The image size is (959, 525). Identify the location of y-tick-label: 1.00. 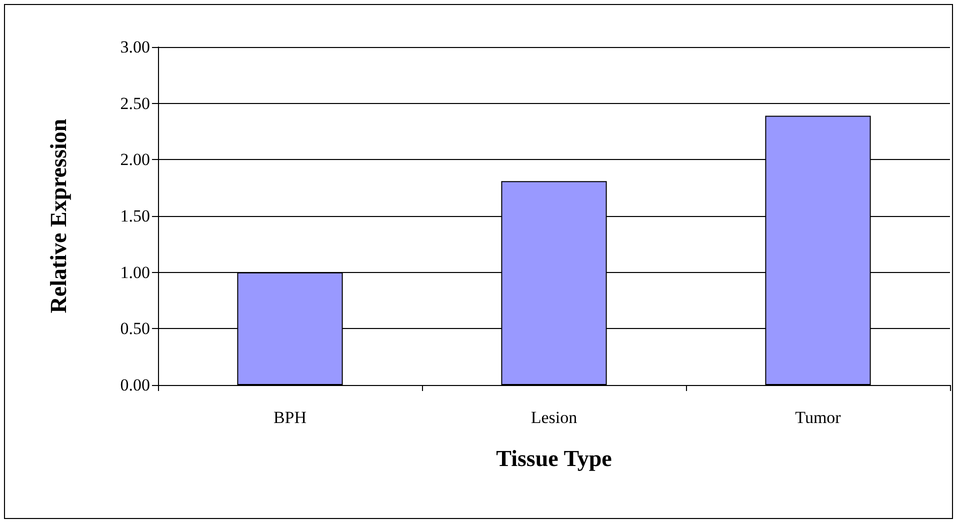
(135, 272).